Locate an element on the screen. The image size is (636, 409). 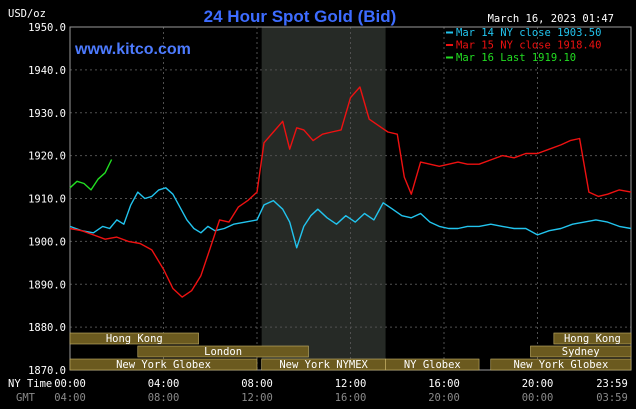
y-tick-label: 1950.0 is located at coordinates (47, 28).